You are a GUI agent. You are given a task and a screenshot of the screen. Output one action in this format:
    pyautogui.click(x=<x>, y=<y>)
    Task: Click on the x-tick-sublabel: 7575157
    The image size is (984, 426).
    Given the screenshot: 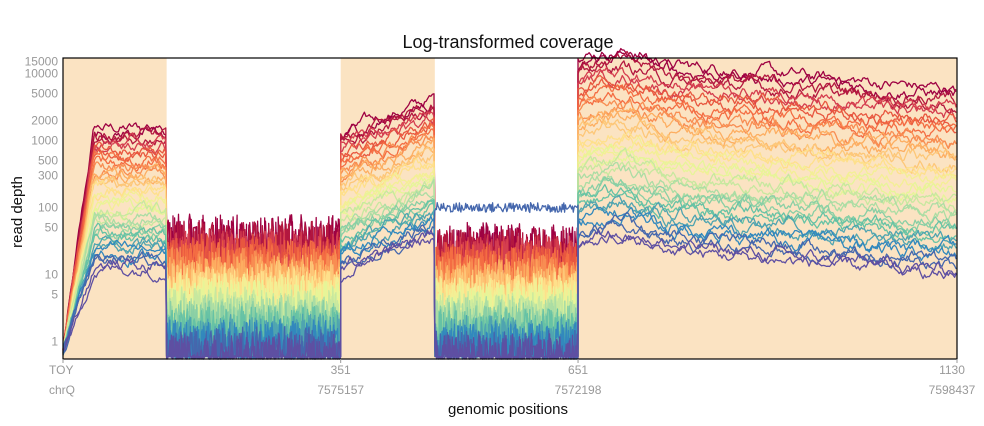 What is the action you would take?
    pyautogui.click(x=340, y=390)
    